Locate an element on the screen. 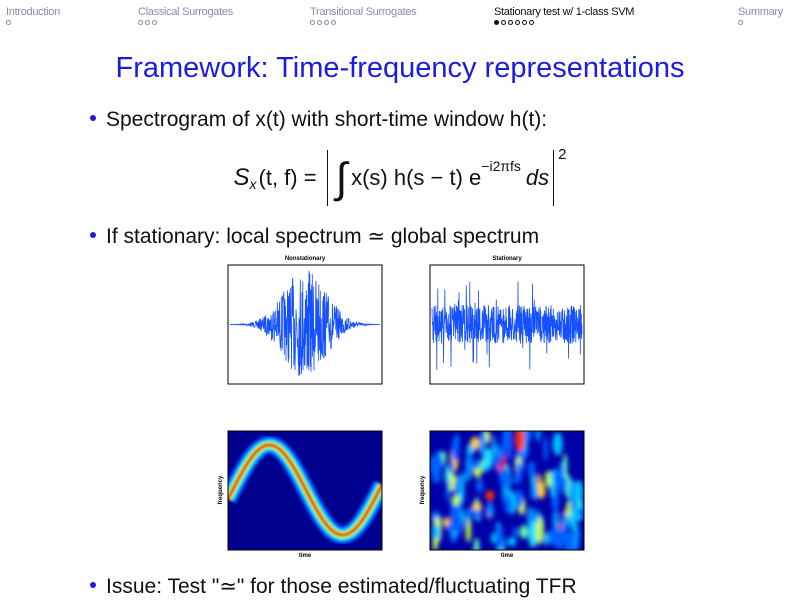 This screenshot has width=800, height=600. nav-item: Stationary test w/ 1-class SVM is located at coordinates (564, 15).